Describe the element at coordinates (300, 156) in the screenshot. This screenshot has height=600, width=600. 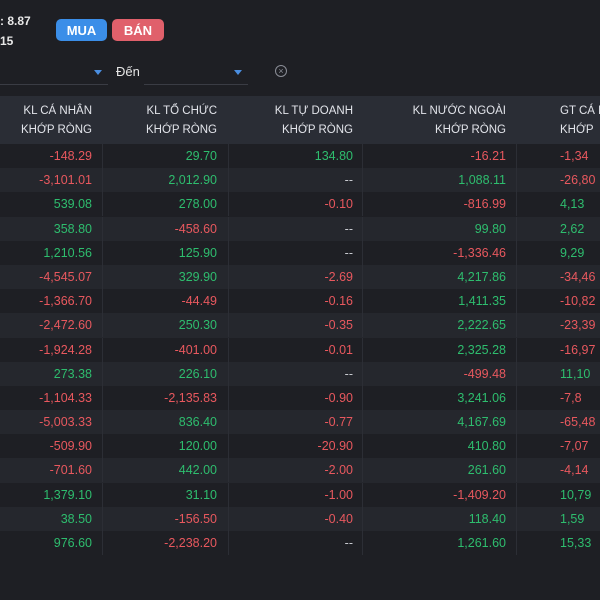
I see `table-row: -148.29 29.70 134.80 -16.21 -1,34` at that location.